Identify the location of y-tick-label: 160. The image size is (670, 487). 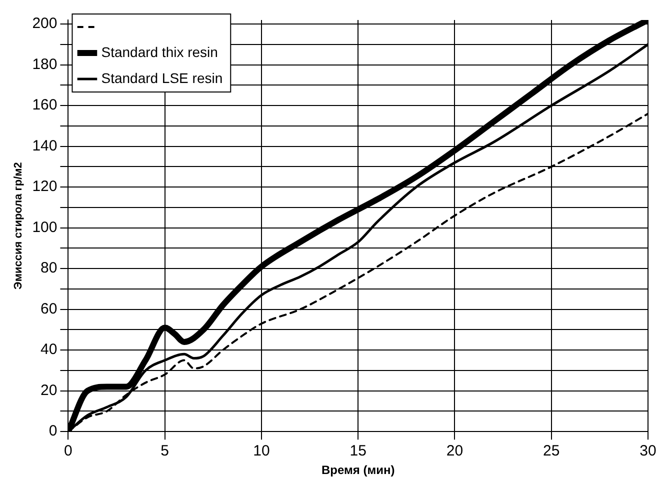
(45, 105).